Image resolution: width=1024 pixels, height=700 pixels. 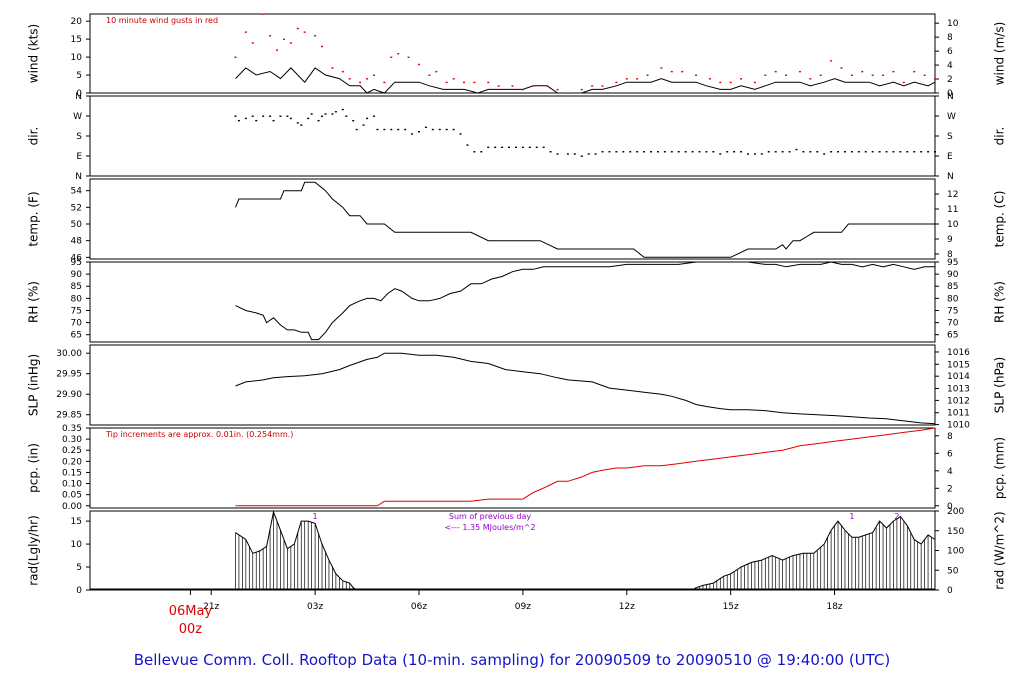 I want to click on left-tick-label-5-7: 0.35, so click(x=72, y=429).